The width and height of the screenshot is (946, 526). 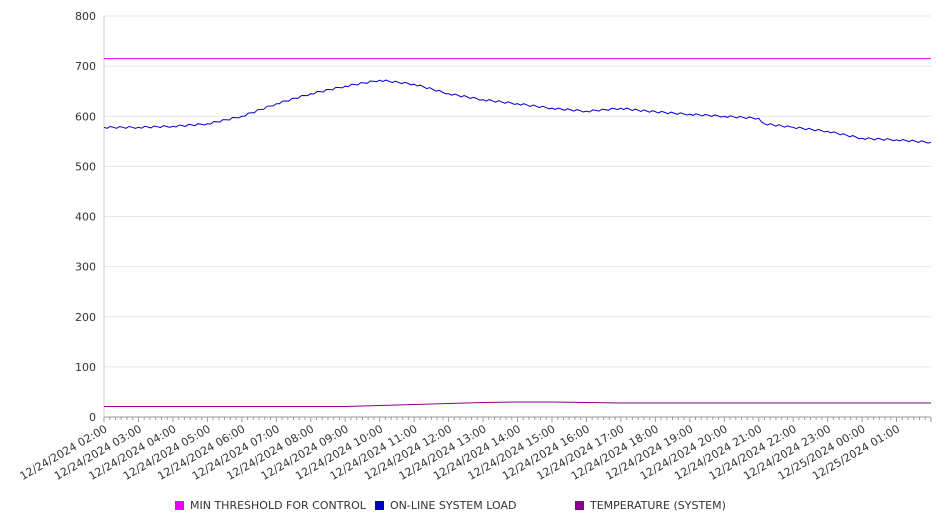 I want to click on y-tick-label: 700, so click(x=85, y=66).